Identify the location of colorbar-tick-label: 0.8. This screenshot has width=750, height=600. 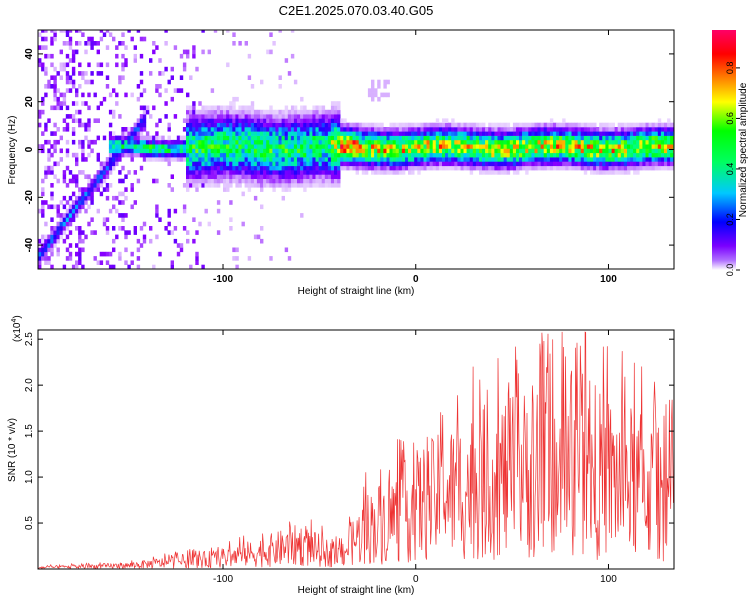
(730, 68).